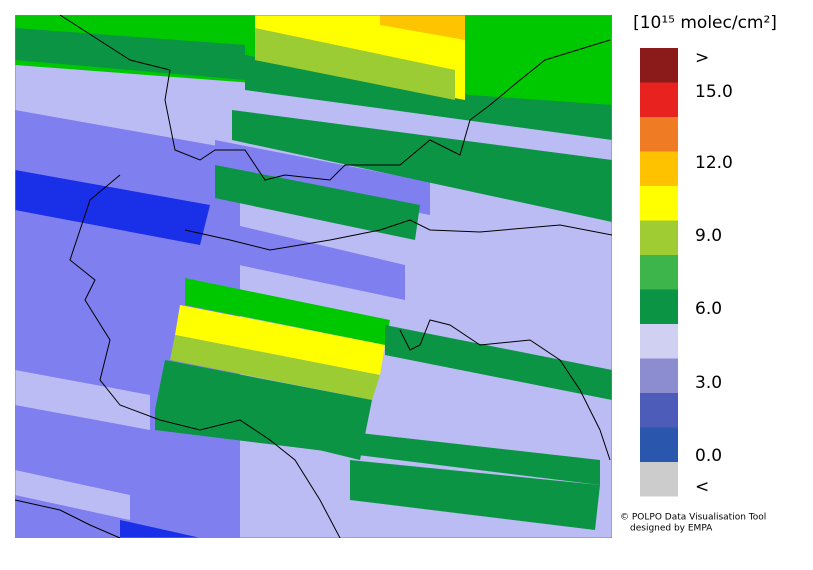 The image size is (813, 570). Describe the element at coordinates (705, 23) in the screenshot. I see `legend-title: [10¹⁵ molec/cm²]` at that location.